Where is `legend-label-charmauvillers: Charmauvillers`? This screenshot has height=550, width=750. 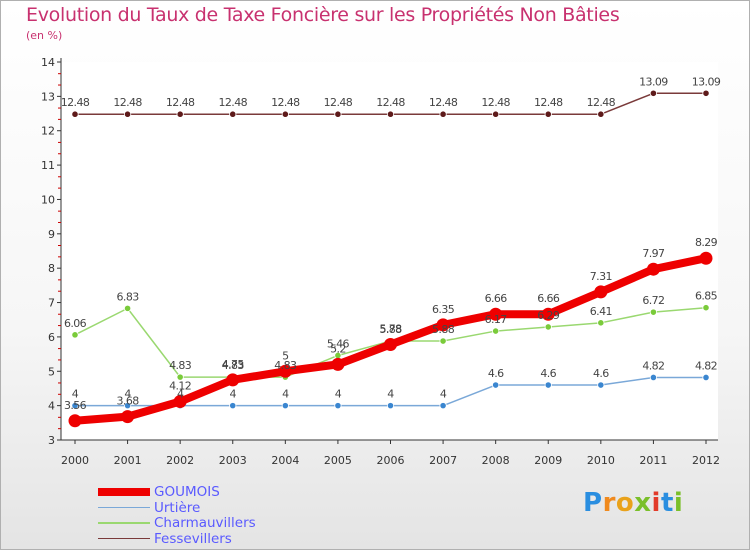 legend-label-charmauvillers: Charmauvillers is located at coordinates (205, 523).